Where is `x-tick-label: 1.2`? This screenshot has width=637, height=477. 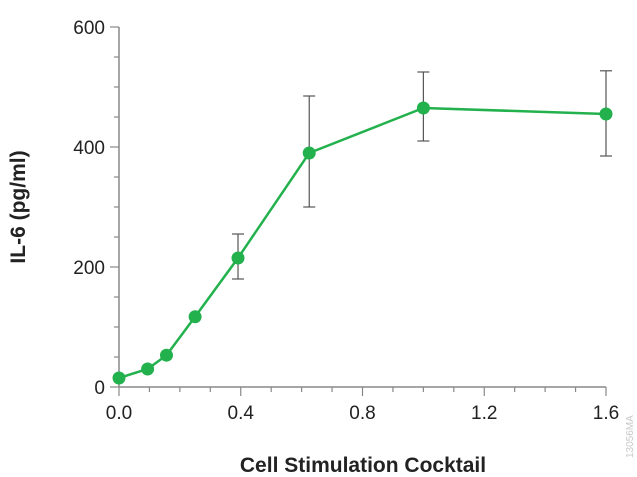 x-tick-label: 1.2 is located at coordinates (484, 413).